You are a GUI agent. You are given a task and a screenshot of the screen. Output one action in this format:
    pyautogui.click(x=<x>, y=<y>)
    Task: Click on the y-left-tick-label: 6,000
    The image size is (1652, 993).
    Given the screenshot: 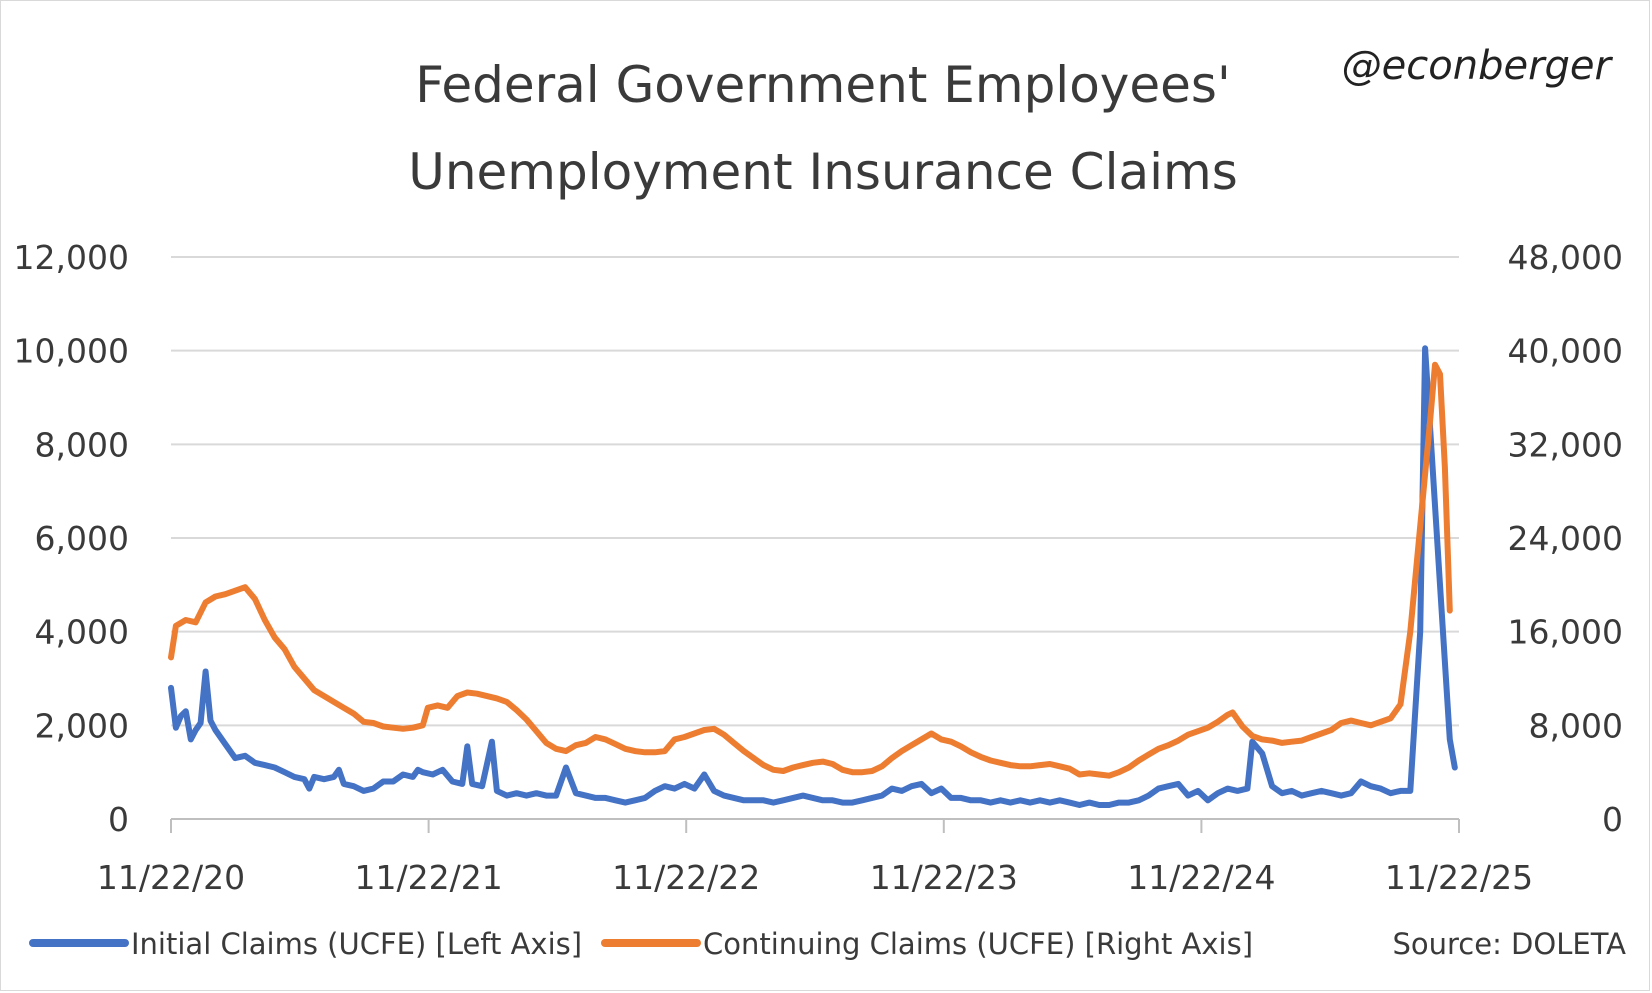 What is the action you would take?
    pyautogui.click(x=82, y=538)
    